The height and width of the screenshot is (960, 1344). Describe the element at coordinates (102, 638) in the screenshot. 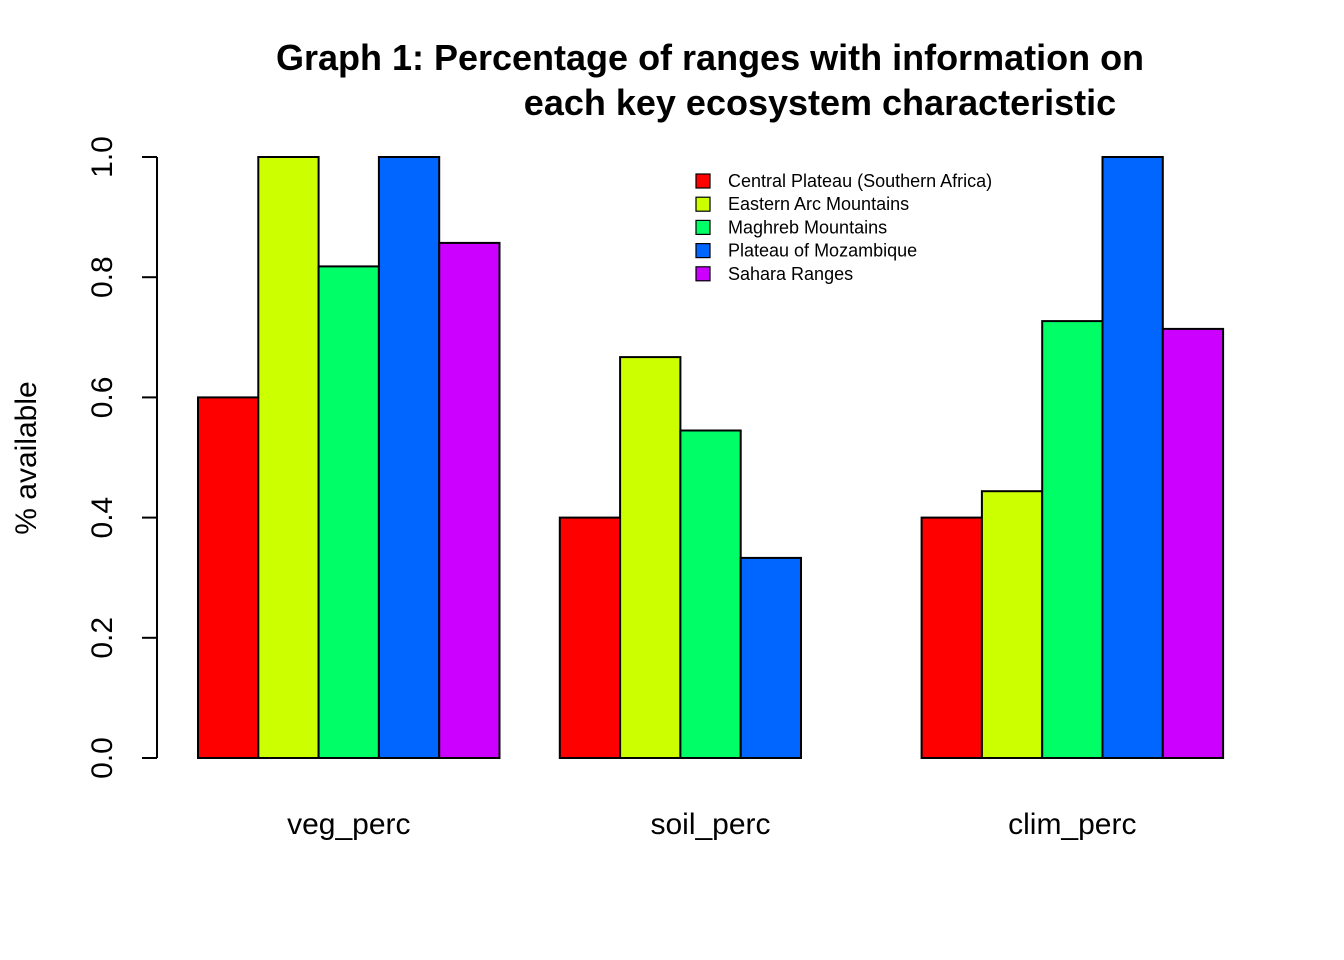

I see `y-tick-label: 0.2` at that location.